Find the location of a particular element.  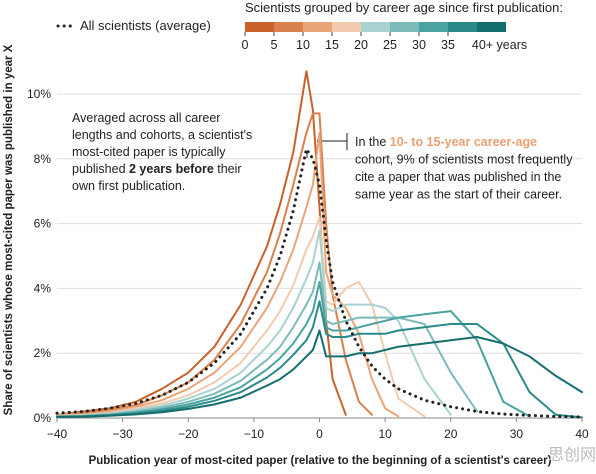

colorbar-label: 30 is located at coordinates (419, 45).